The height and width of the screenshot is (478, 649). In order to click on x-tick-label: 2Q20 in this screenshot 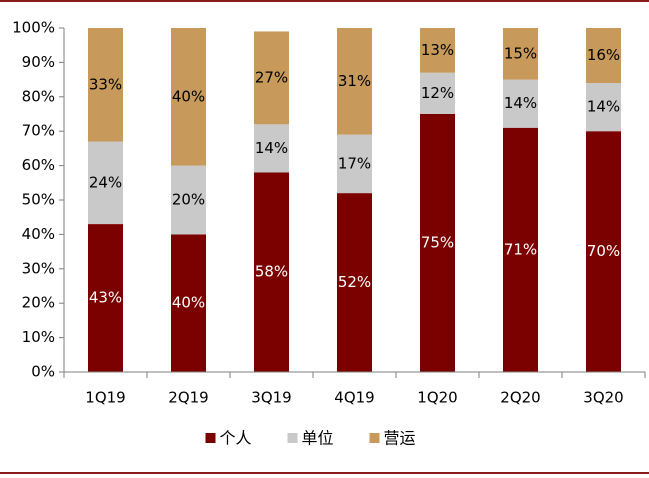, I will do `click(520, 398)`.